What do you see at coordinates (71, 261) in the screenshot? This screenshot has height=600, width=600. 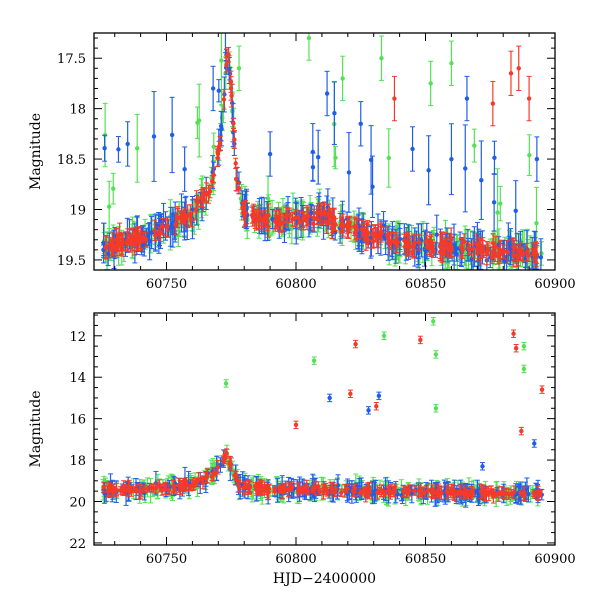 I see `y-tick-label: 19.5` at bounding box center [71, 261].